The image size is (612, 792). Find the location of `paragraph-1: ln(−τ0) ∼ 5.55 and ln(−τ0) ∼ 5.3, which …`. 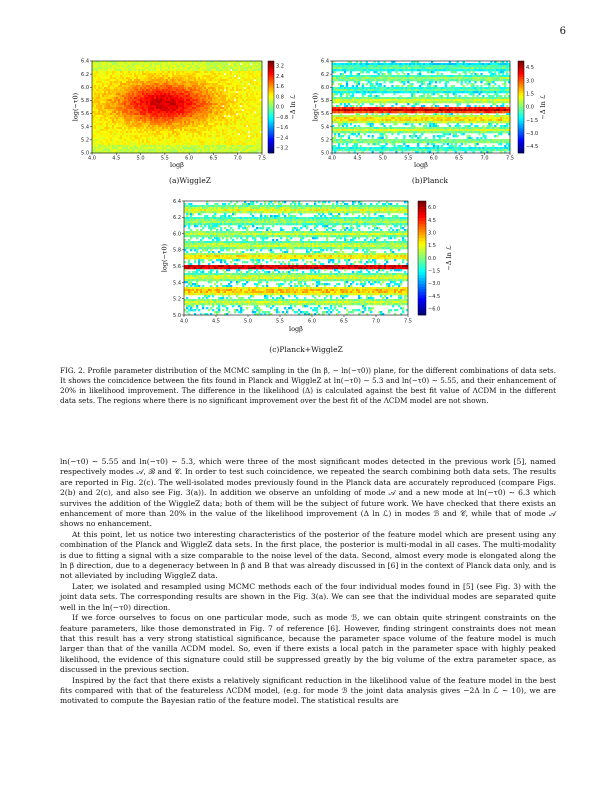

paragraph-1: ln(−τ0) ∼ 5.55 and ln(−τ0) ∼ 5.3, which … is located at coordinates (308, 493).